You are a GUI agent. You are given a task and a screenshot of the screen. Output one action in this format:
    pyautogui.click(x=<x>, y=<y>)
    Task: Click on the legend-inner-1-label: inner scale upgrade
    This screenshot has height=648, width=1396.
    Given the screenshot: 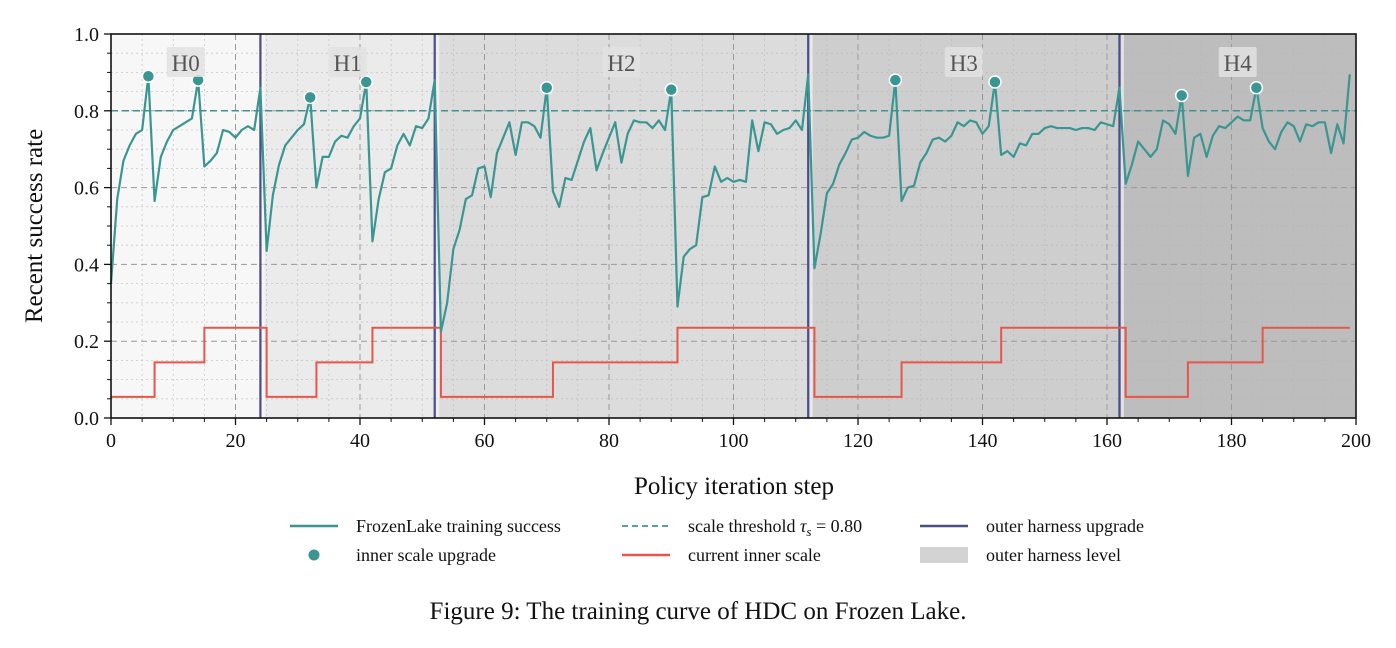 What is the action you would take?
    pyautogui.click(x=426, y=555)
    